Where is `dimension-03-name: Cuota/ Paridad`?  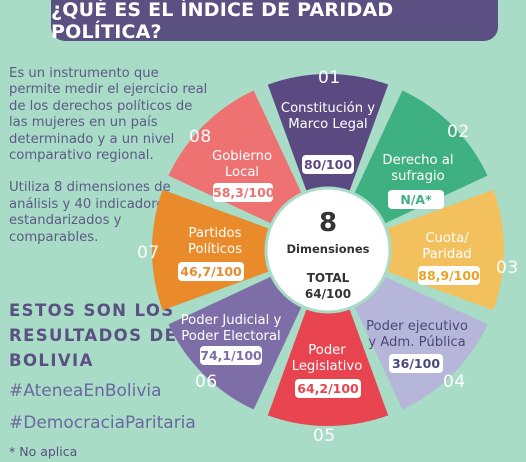 dimension-03-name: Cuota/ Paridad is located at coordinates (447, 246).